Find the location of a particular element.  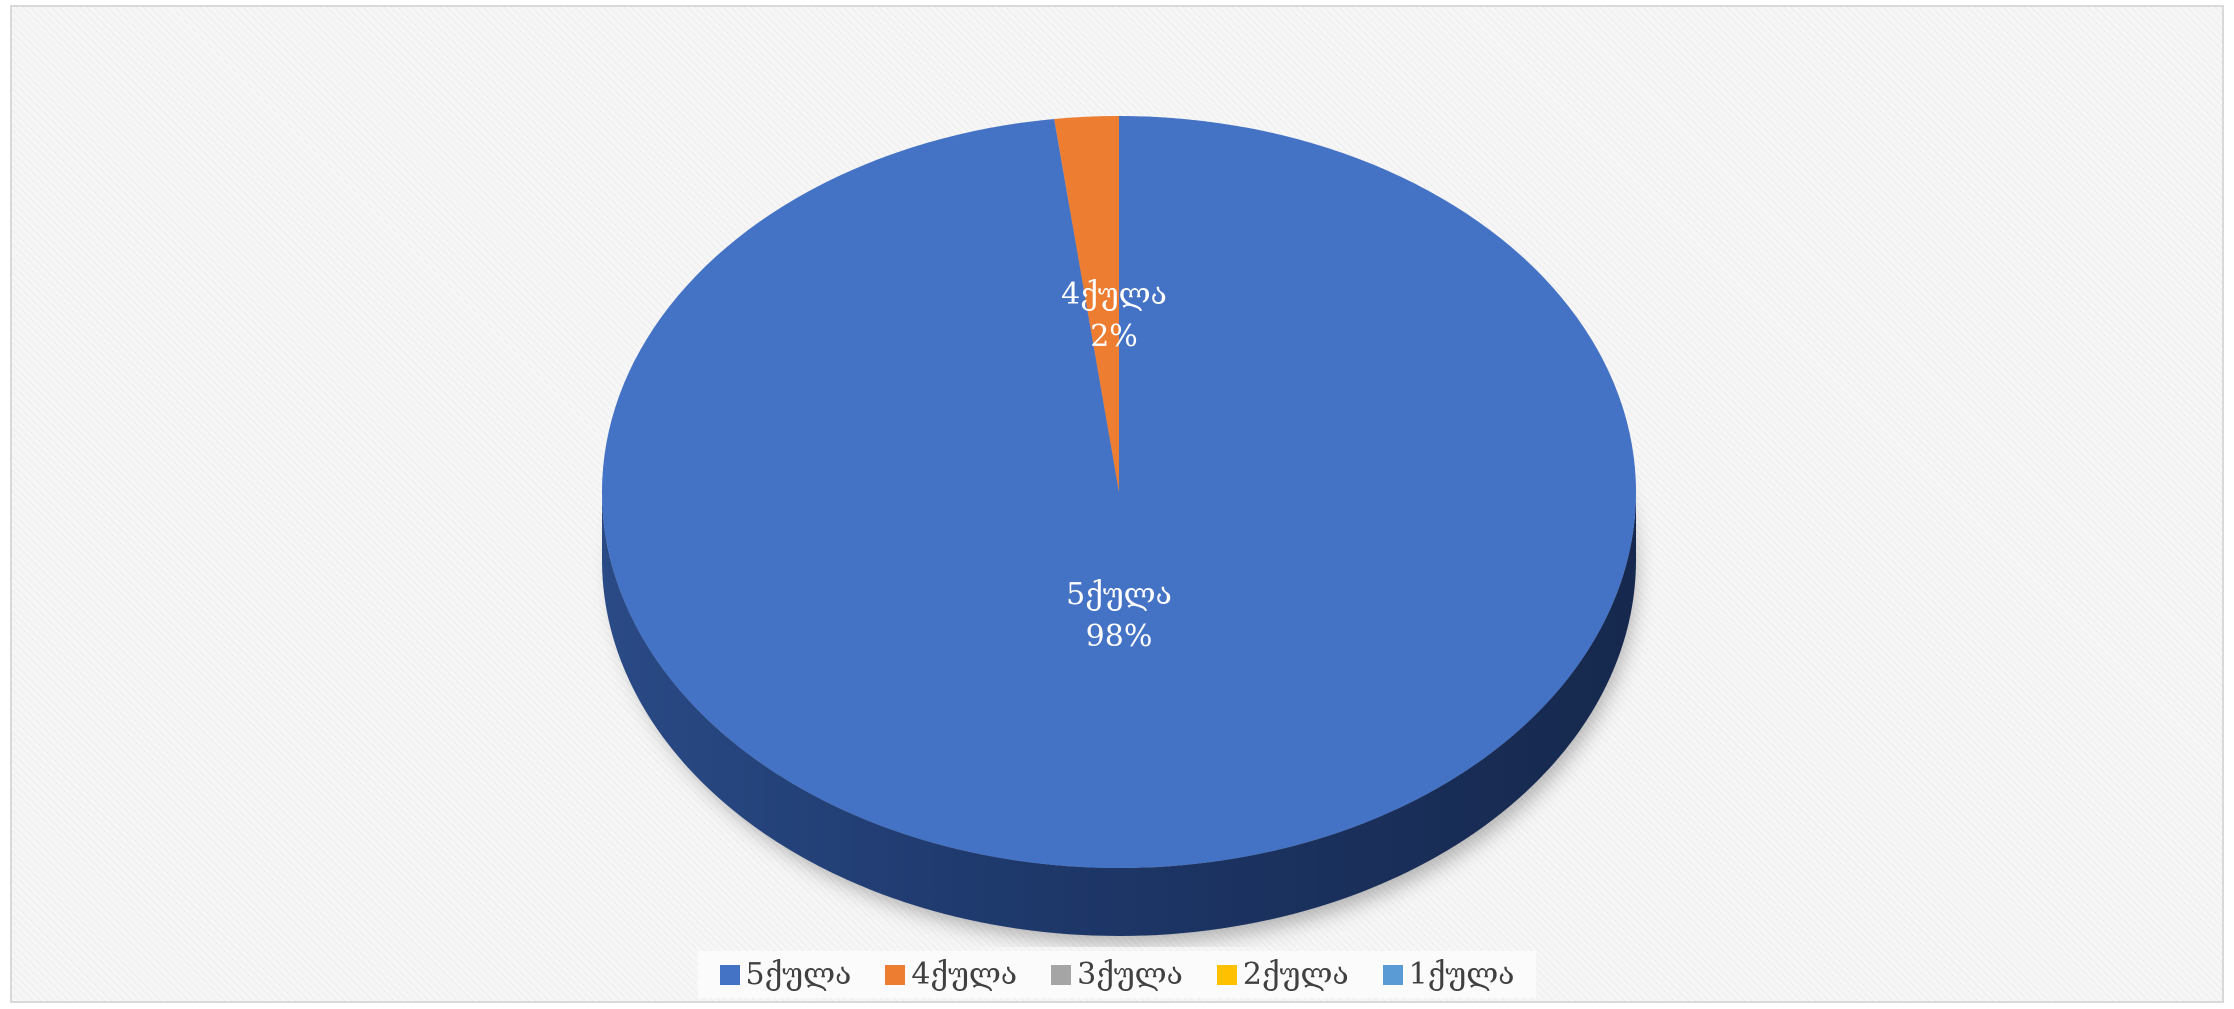

legend-label: 5ქულა is located at coordinates (798, 974).